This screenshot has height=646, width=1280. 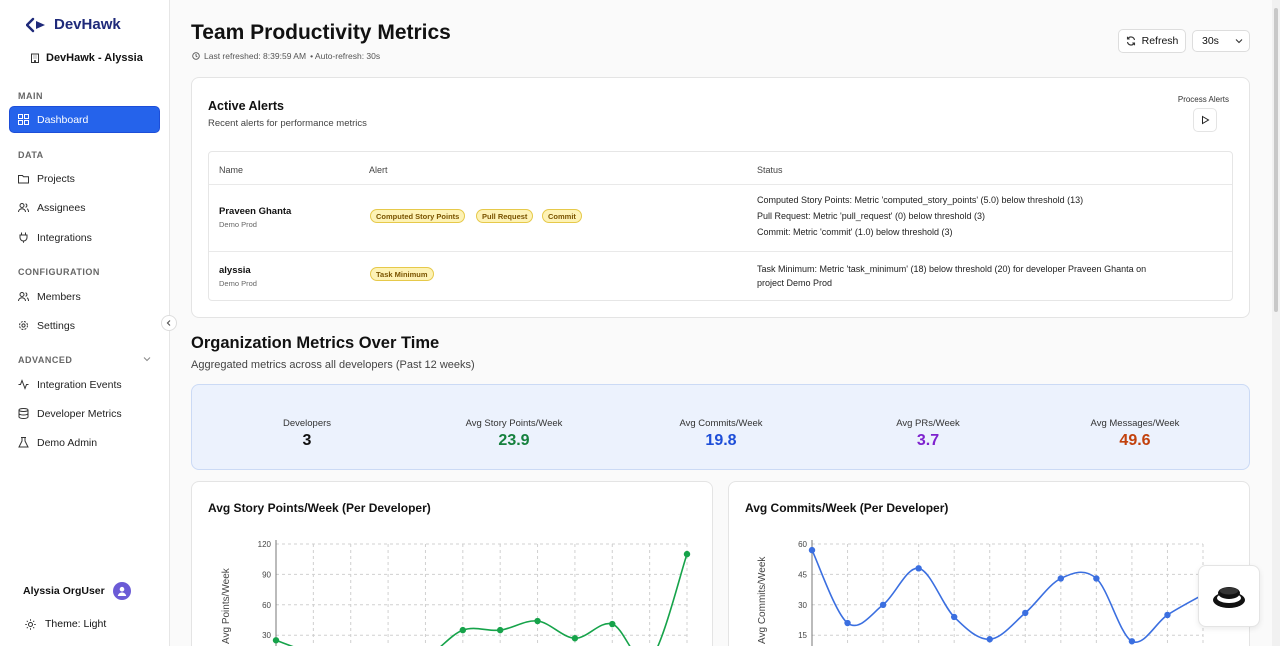 What do you see at coordinates (84, 119) in the screenshot?
I see `sidebar-item-dashboard: Dashboard` at bounding box center [84, 119].